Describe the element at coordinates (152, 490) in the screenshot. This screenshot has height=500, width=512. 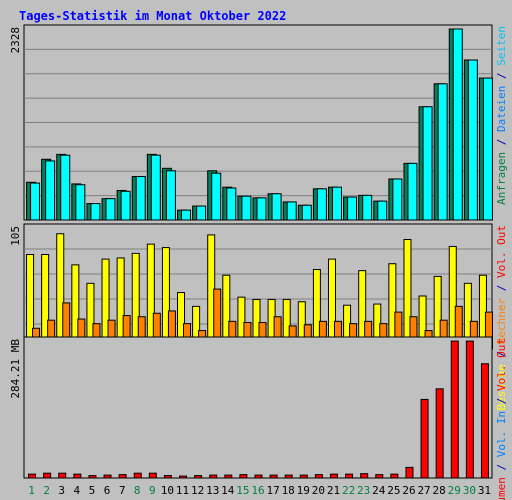
I see `day-label-9: 9` at that location.